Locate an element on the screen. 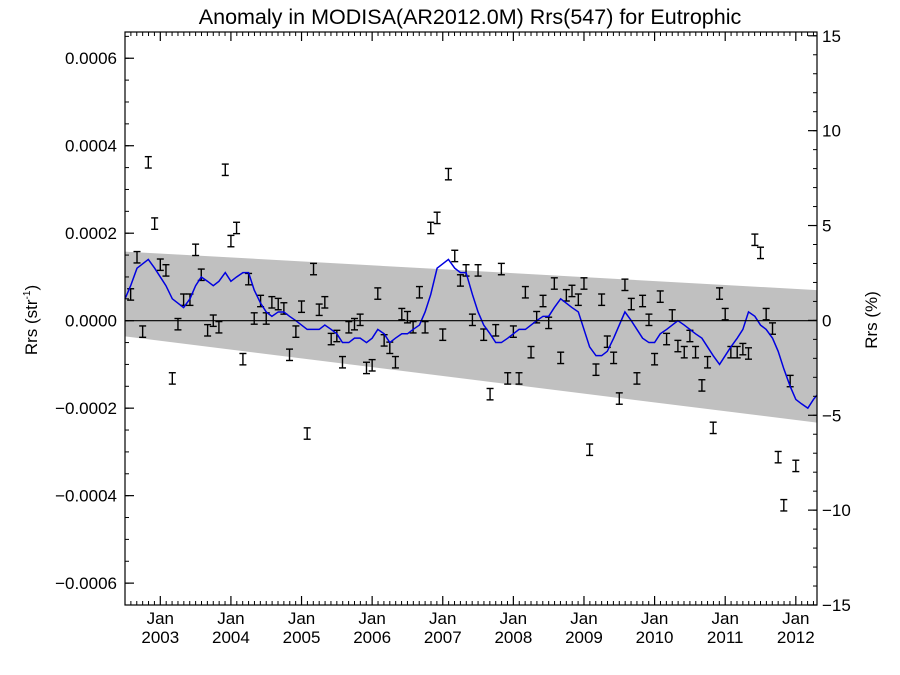  right-tick-label: 5 is located at coordinates (826, 226).